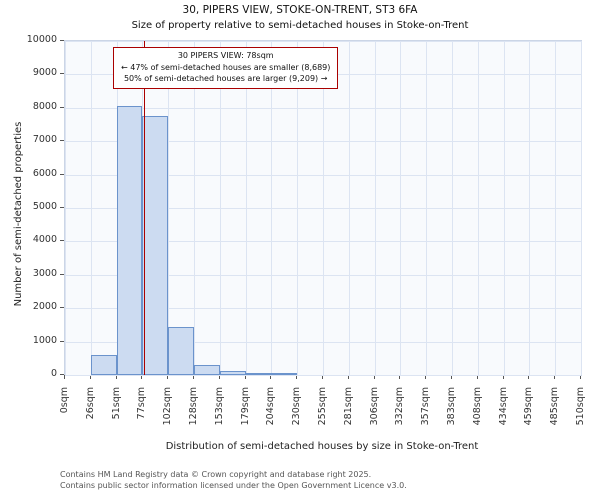  What do you see at coordinates (44, 340) in the screenshot?
I see `y-tick-label: 1000` at bounding box center [44, 340].